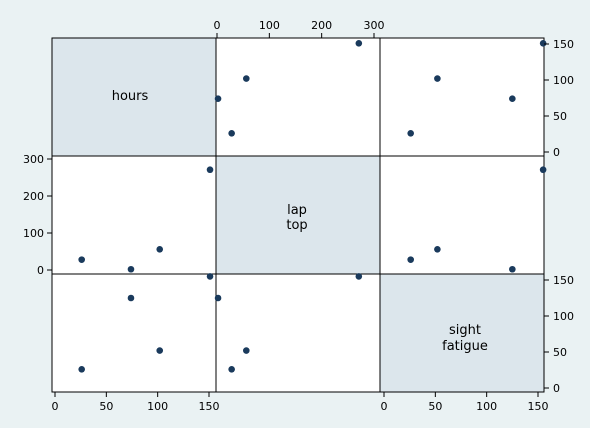 Image resolution: width=590 pixels, height=428 pixels. Describe the element at coordinates (563, 280) in the screenshot. I see `y-tick-label-sight_fatigue: 150` at that location.